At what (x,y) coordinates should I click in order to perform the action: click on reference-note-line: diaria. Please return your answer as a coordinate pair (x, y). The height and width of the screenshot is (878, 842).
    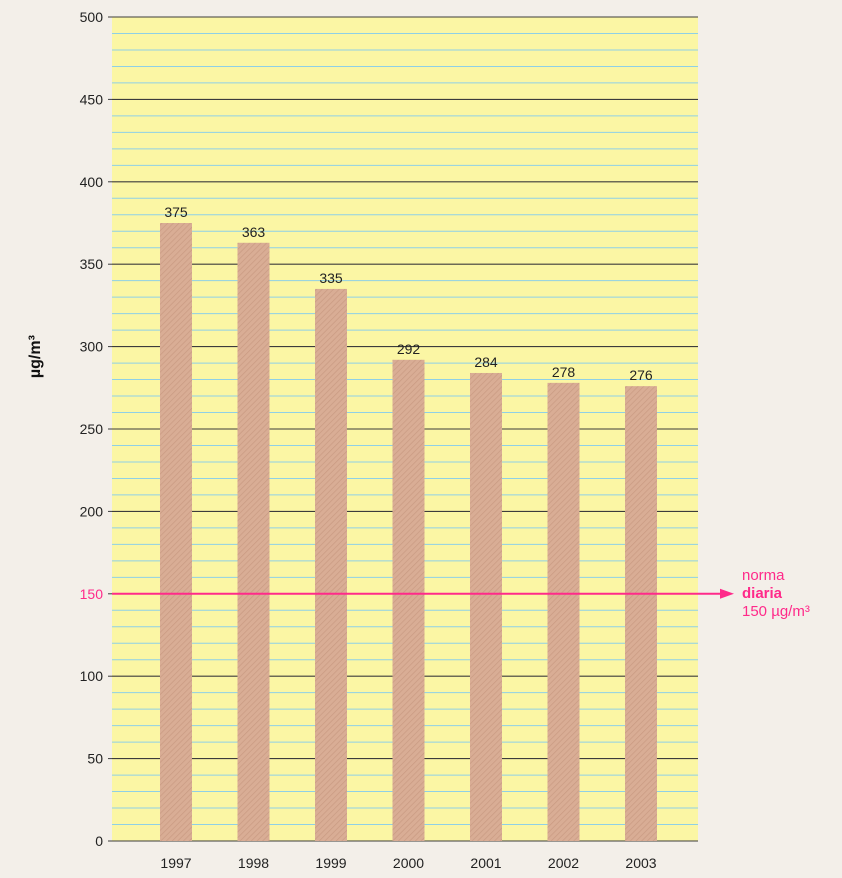
    Looking at the image, I should click on (762, 593).